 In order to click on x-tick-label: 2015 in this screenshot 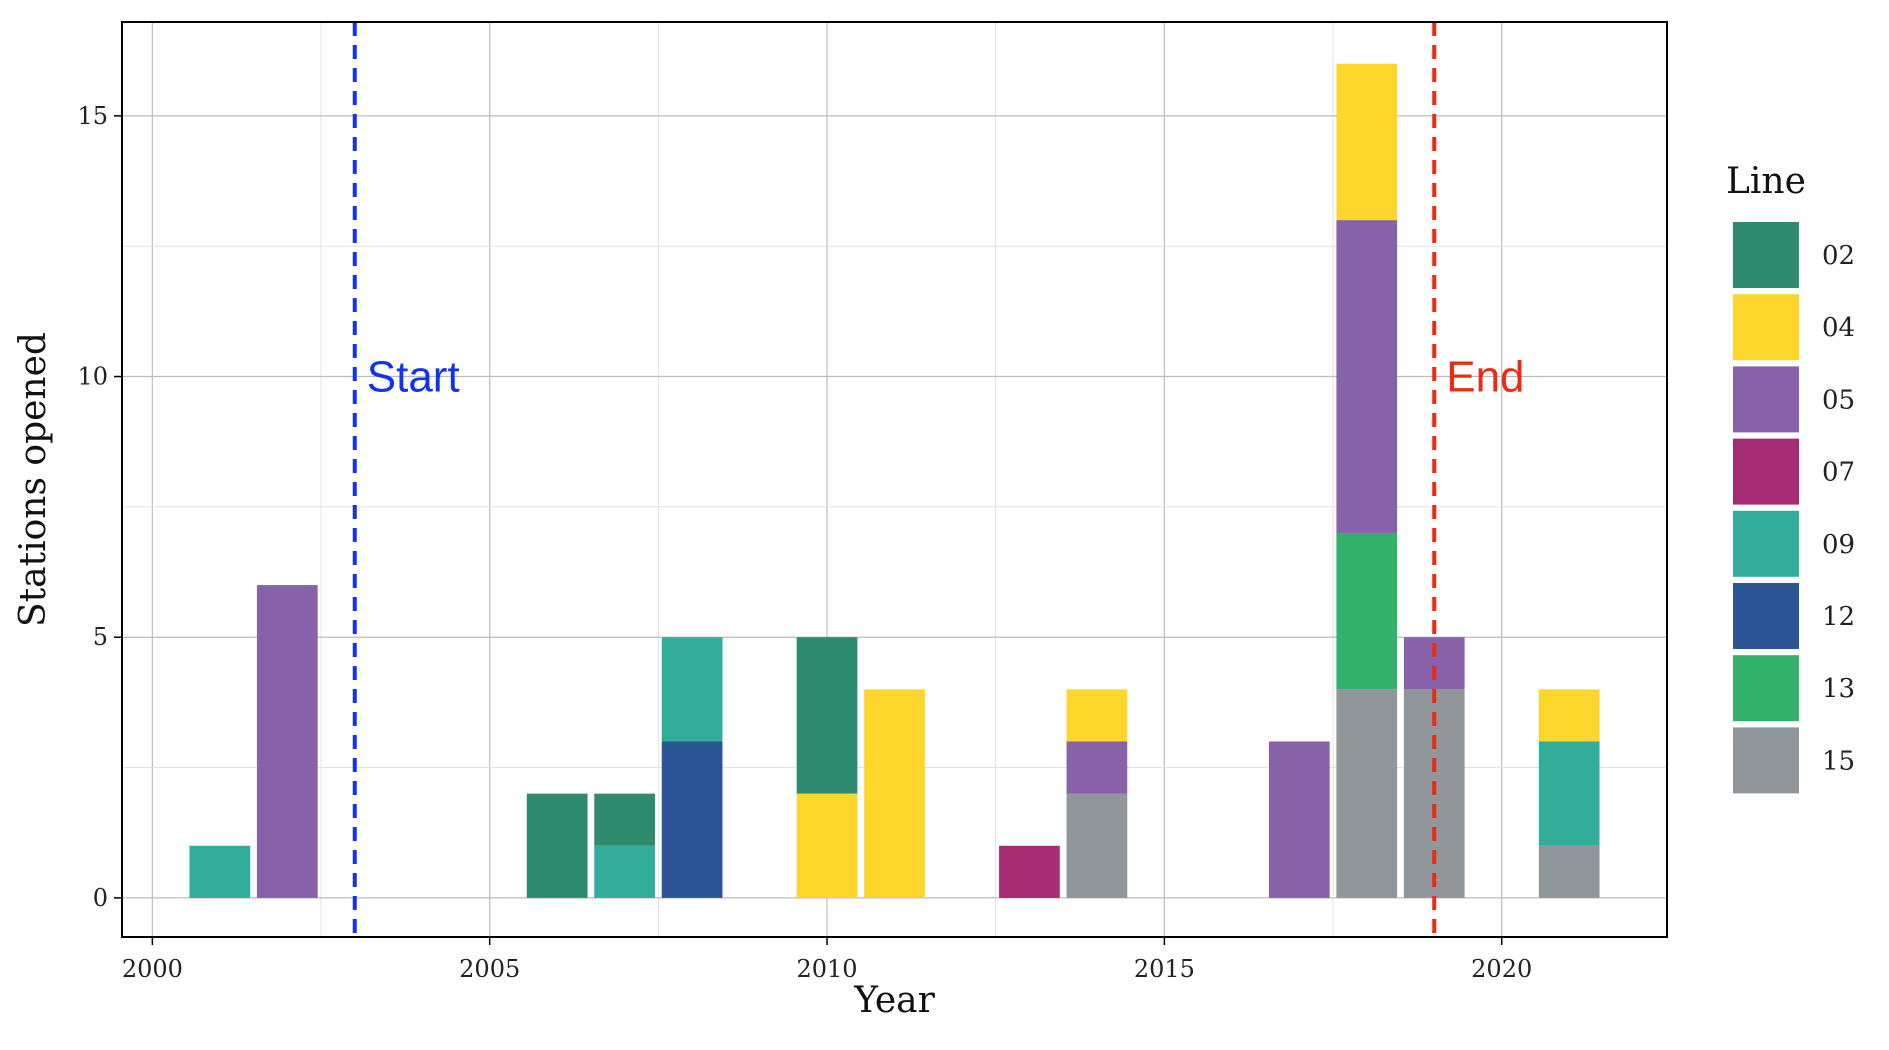, I will do `click(1164, 969)`.